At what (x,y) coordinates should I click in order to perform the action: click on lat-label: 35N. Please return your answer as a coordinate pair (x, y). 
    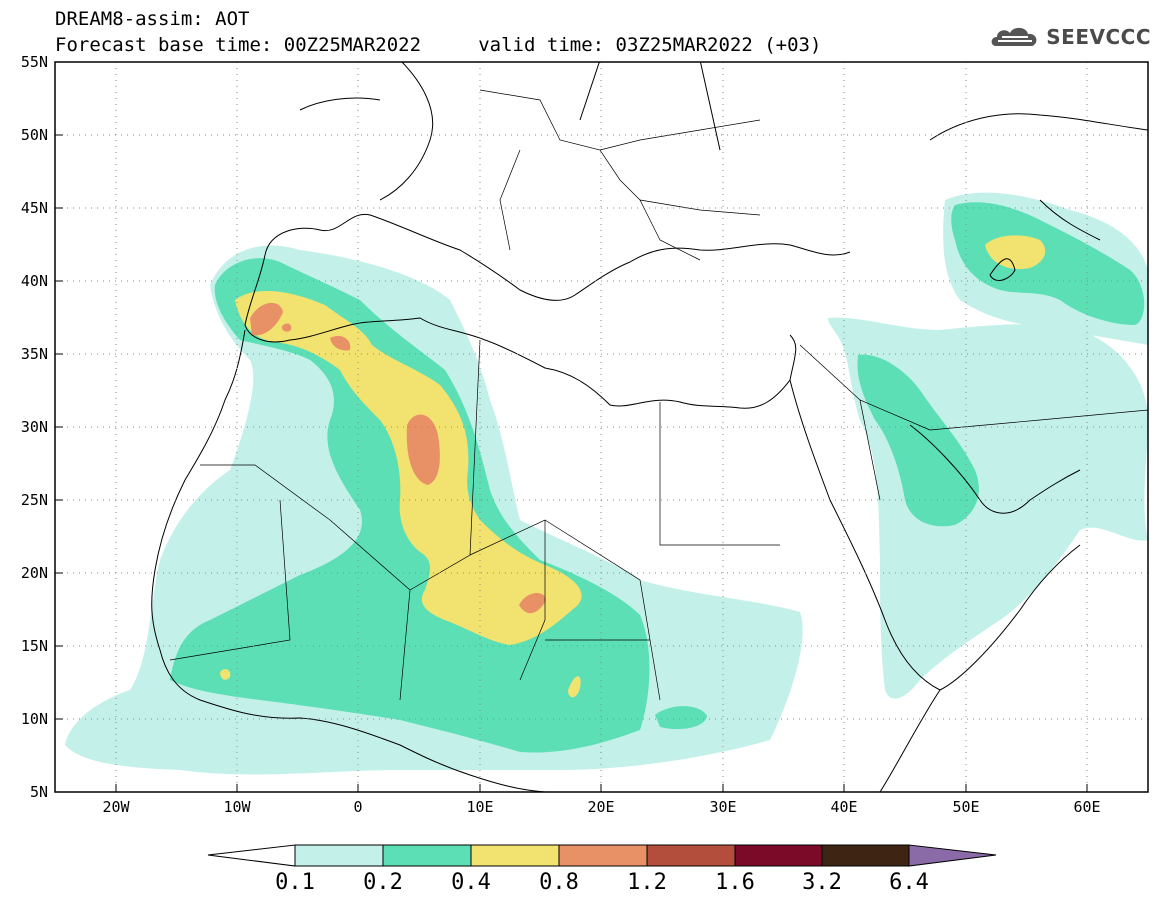
    Looking at the image, I should click on (34, 354).